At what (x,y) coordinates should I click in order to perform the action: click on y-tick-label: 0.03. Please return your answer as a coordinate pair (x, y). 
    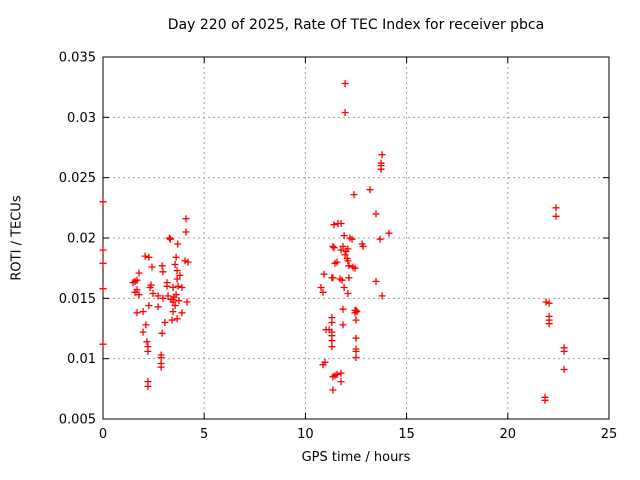
    Looking at the image, I should click on (81, 118).